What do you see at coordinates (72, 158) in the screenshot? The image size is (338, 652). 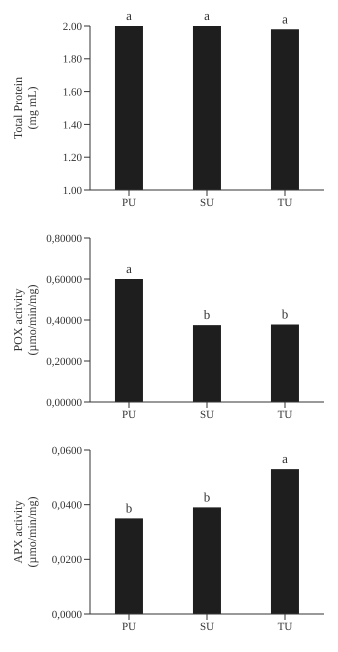 I see `y-tick-label: 1.20` at bounding box center [72, 158].